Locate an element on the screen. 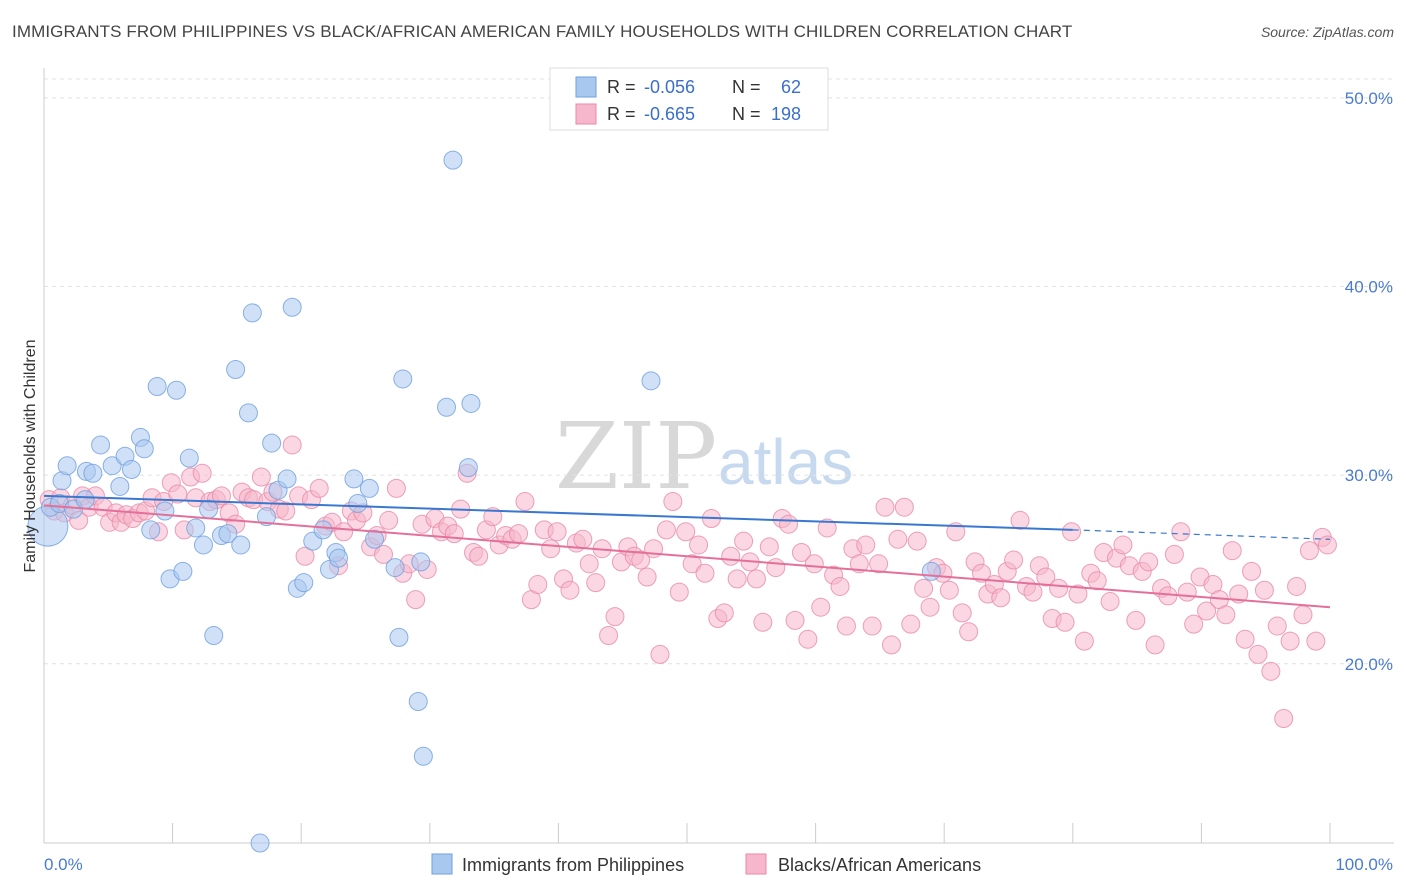 This screenshot has height=892, width=1406. legend-n-label-1: N = is located at coordinates (746, 87).